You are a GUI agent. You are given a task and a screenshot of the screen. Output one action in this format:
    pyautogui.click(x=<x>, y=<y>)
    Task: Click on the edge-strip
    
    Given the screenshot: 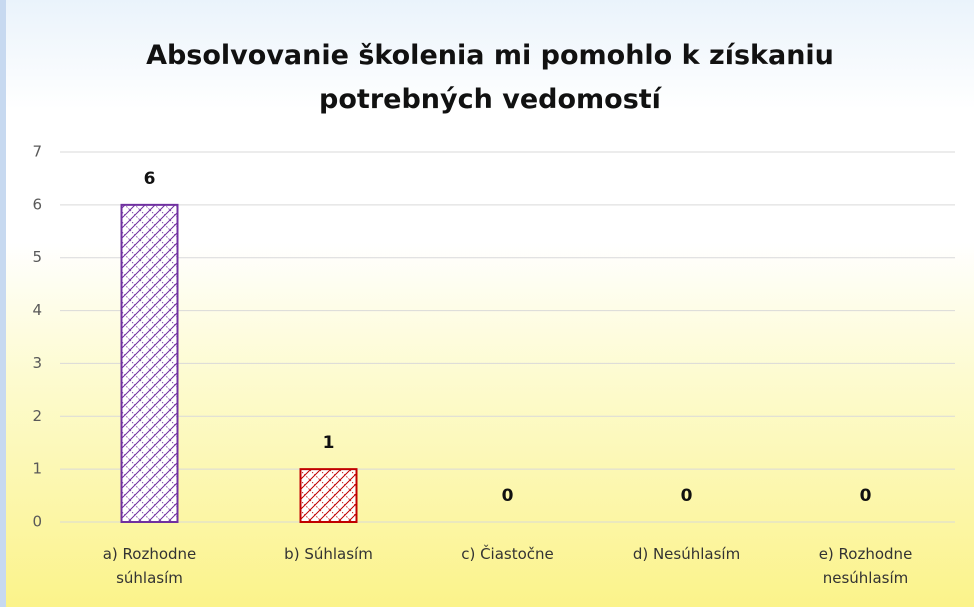 What is the action you would take?
    pyautogui.click(x=3, y=303)
    